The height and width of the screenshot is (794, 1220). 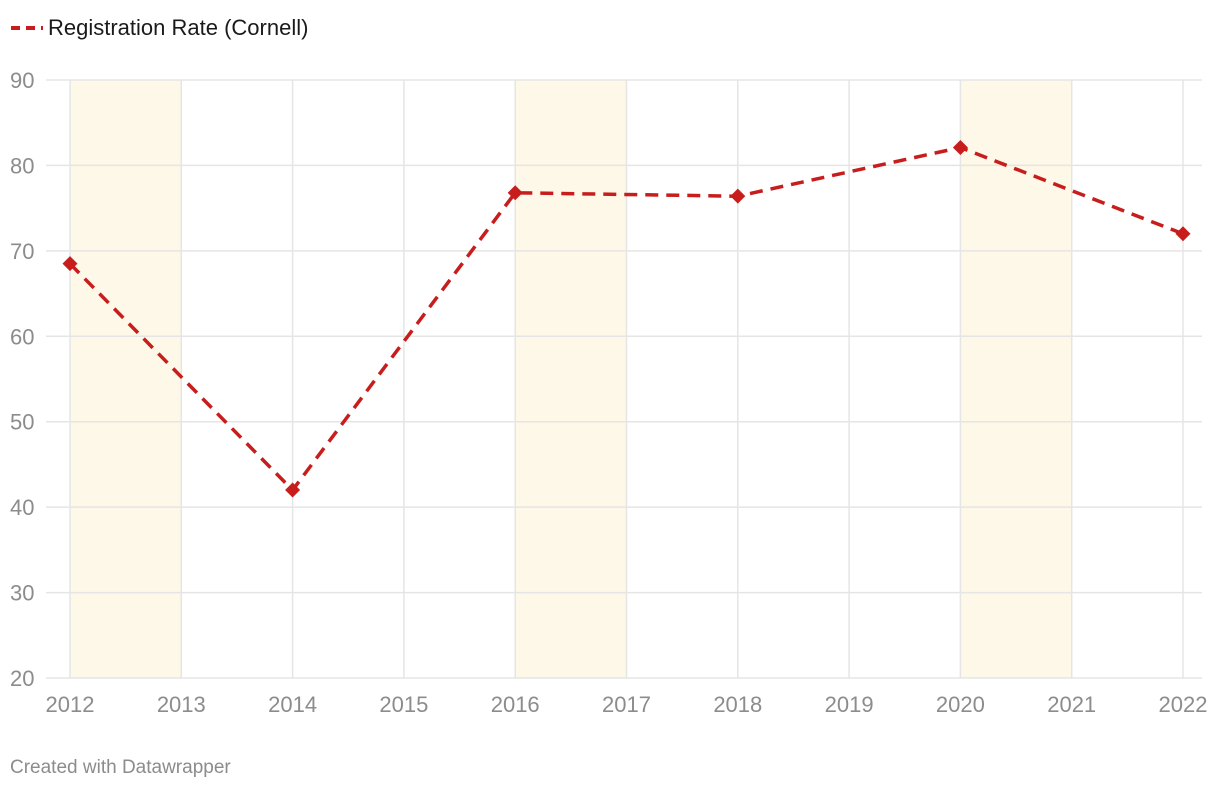 I want to click on legend-label: Registration Rate (Cornell), so click(x=178, y=27).